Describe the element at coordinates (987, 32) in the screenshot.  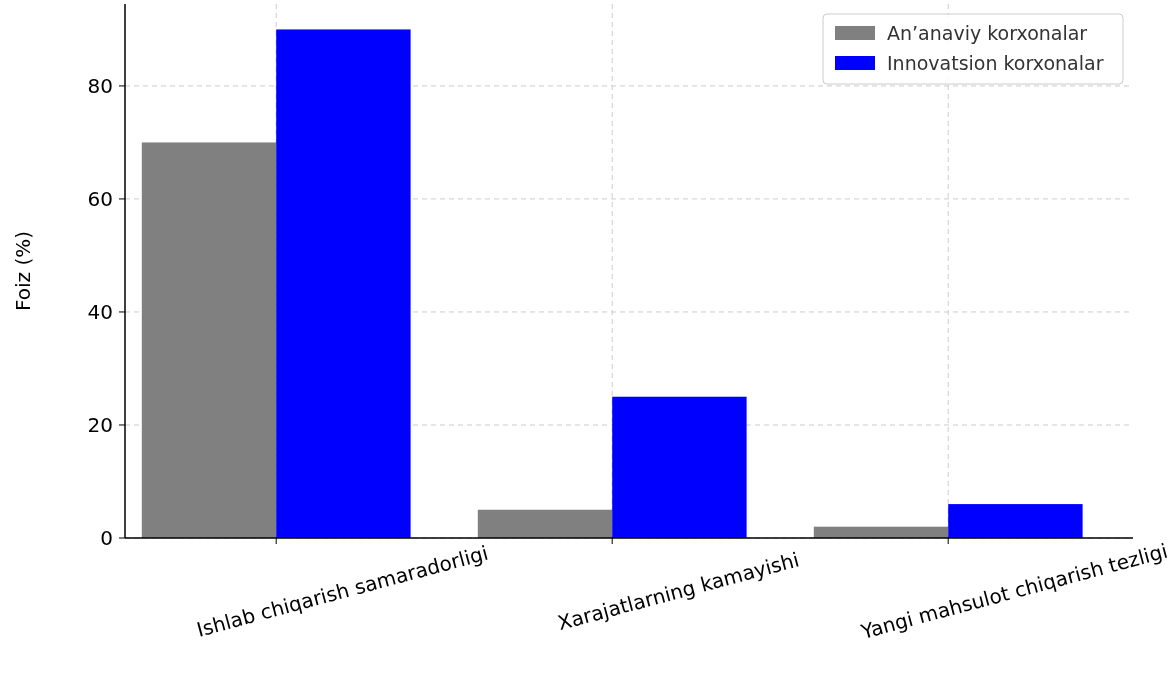
I see `legend-label: An’anaviy korxonalar` at that location.